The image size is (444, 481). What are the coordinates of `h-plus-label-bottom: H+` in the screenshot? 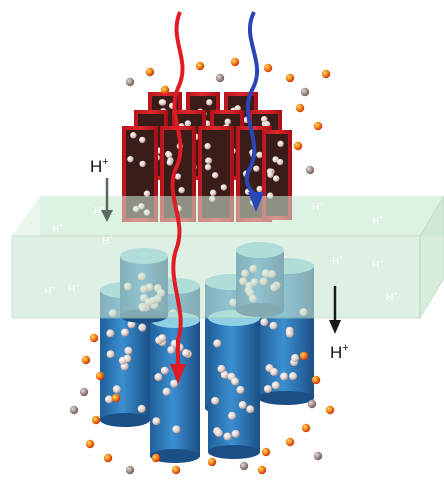 It's located at (339, 352).